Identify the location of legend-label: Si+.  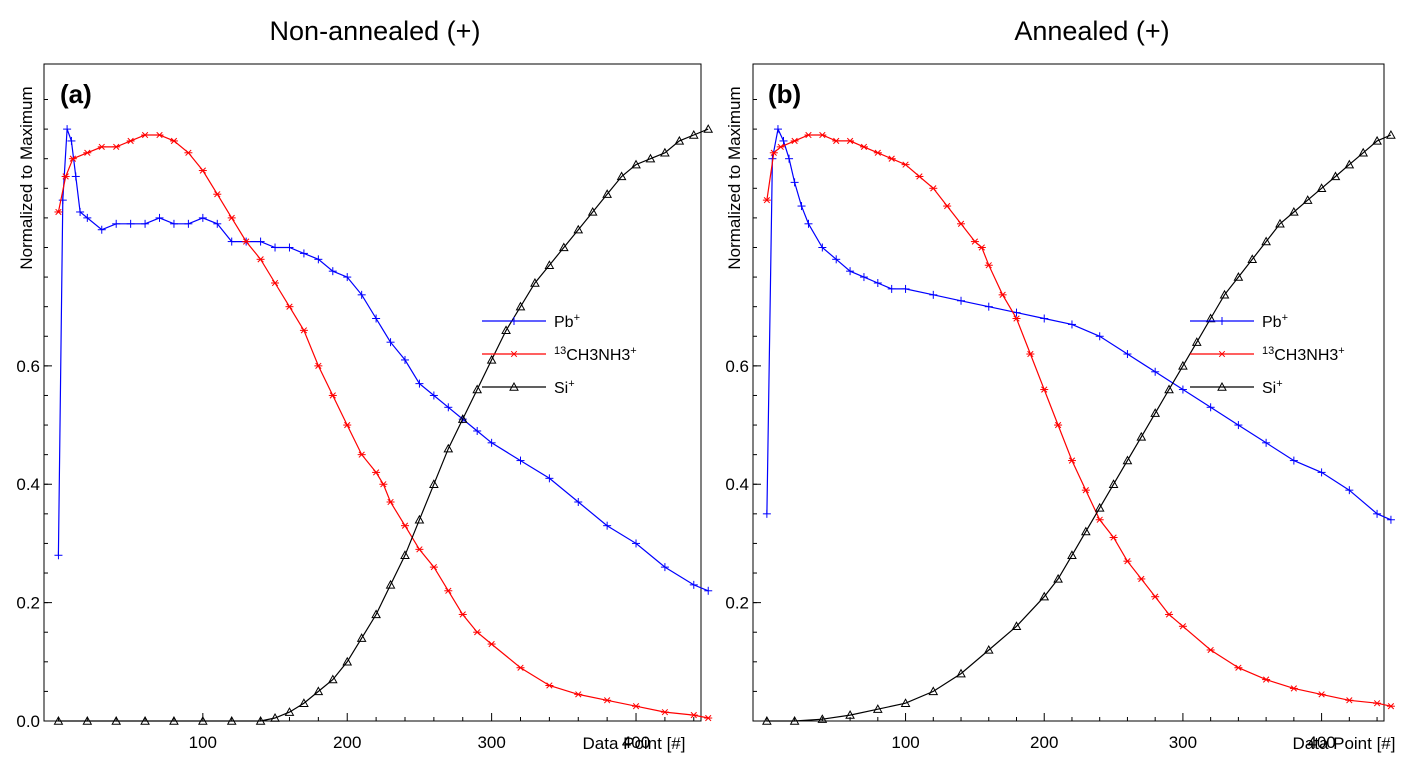
(1272, 387).